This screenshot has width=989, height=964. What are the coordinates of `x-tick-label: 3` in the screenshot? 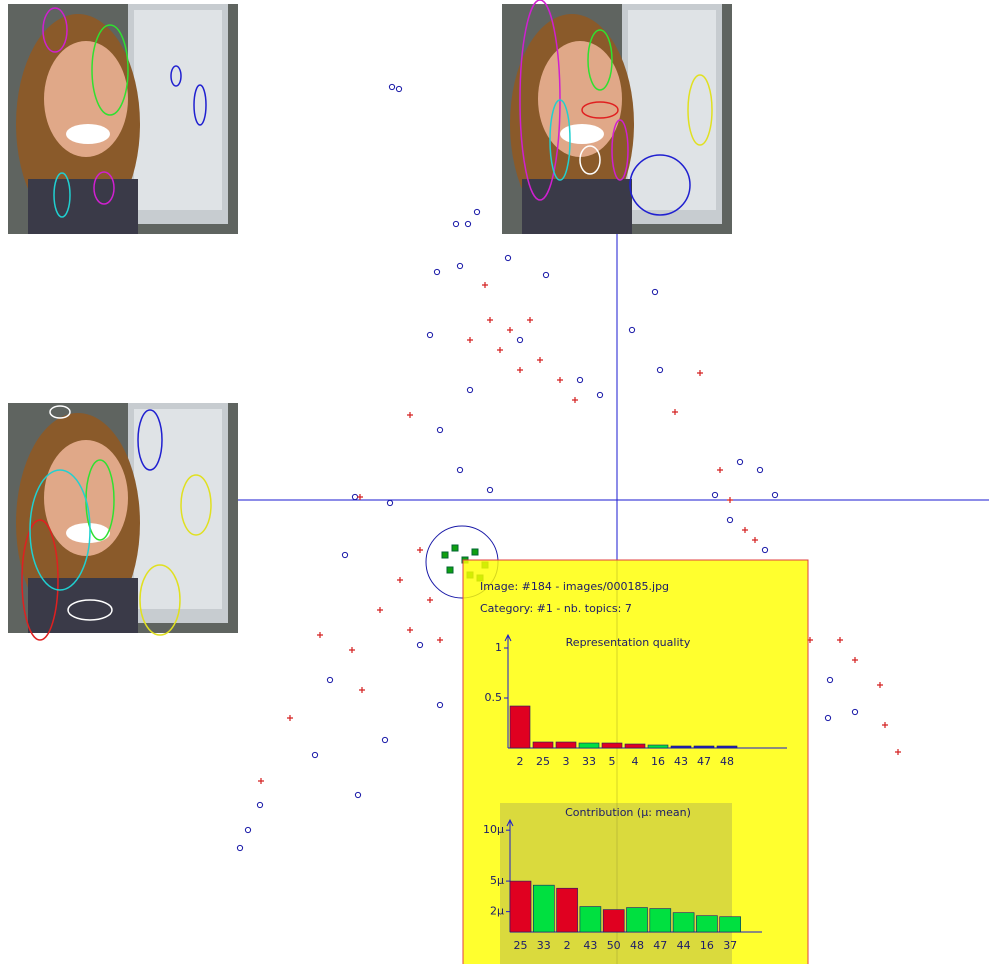 It's located at (566, 761).